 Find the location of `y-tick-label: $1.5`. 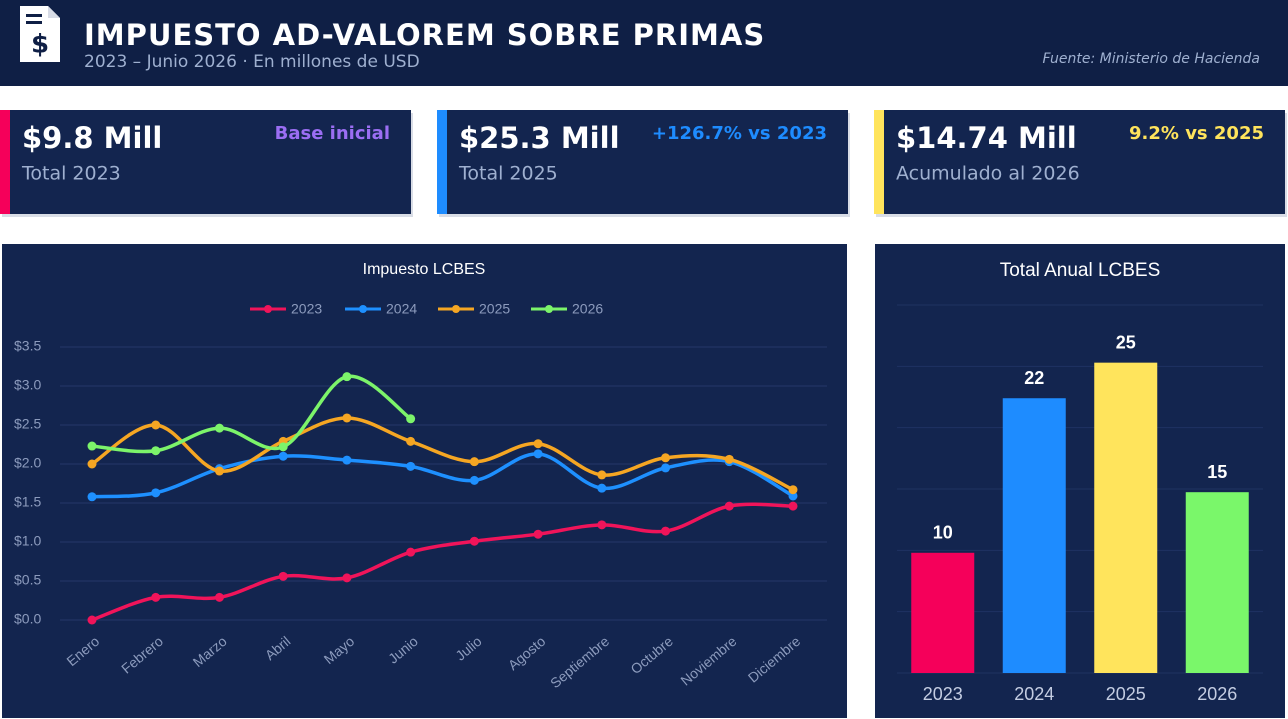

y-tick-label: $1.5 is located at coordinates (27, 502).